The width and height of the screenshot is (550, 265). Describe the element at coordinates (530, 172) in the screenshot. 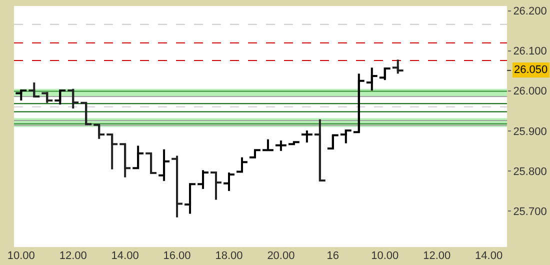

I see `y-tick-label: 25.800` at that location.